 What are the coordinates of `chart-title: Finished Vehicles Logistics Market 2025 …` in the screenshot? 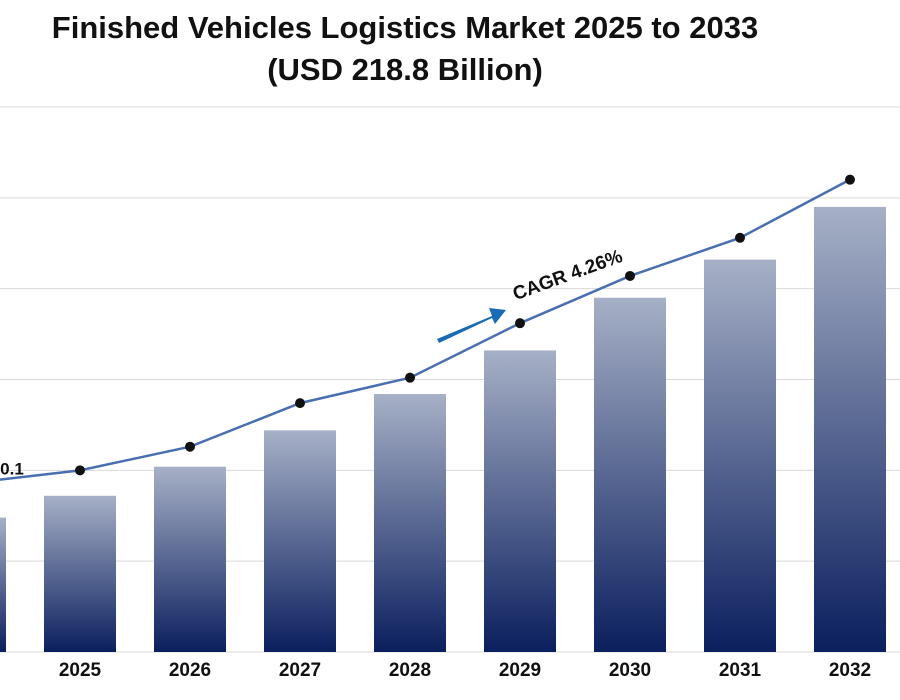 It's located at (405, 27).